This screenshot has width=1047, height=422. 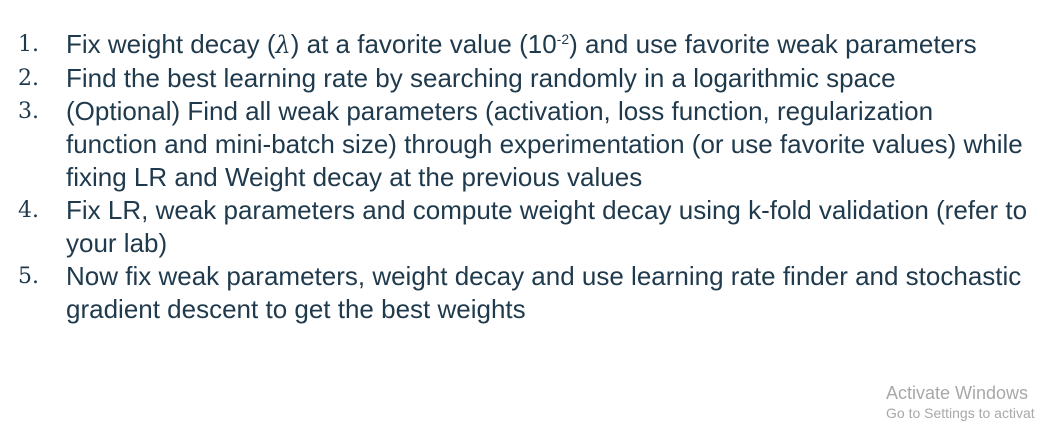 I want to click on step-number: 4., so click(x=28, y=210).